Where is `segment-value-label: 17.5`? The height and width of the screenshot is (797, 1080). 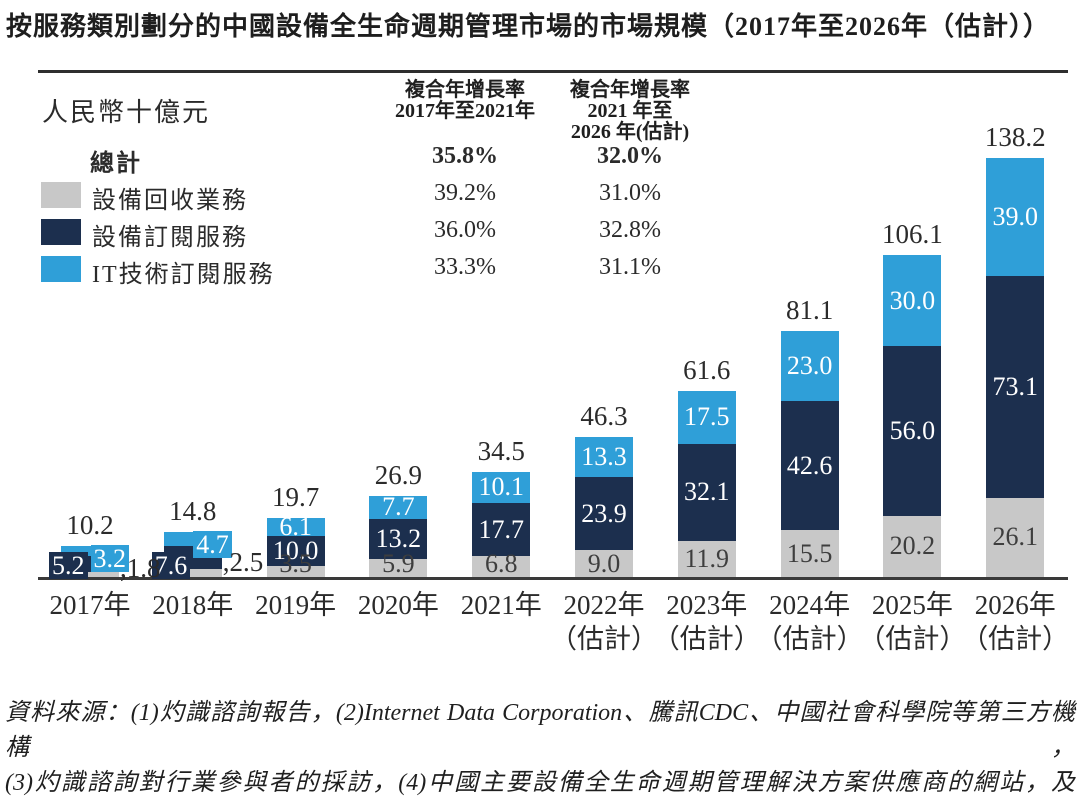
segment-value-label: 17.5 is located at coordinates (707, 417).